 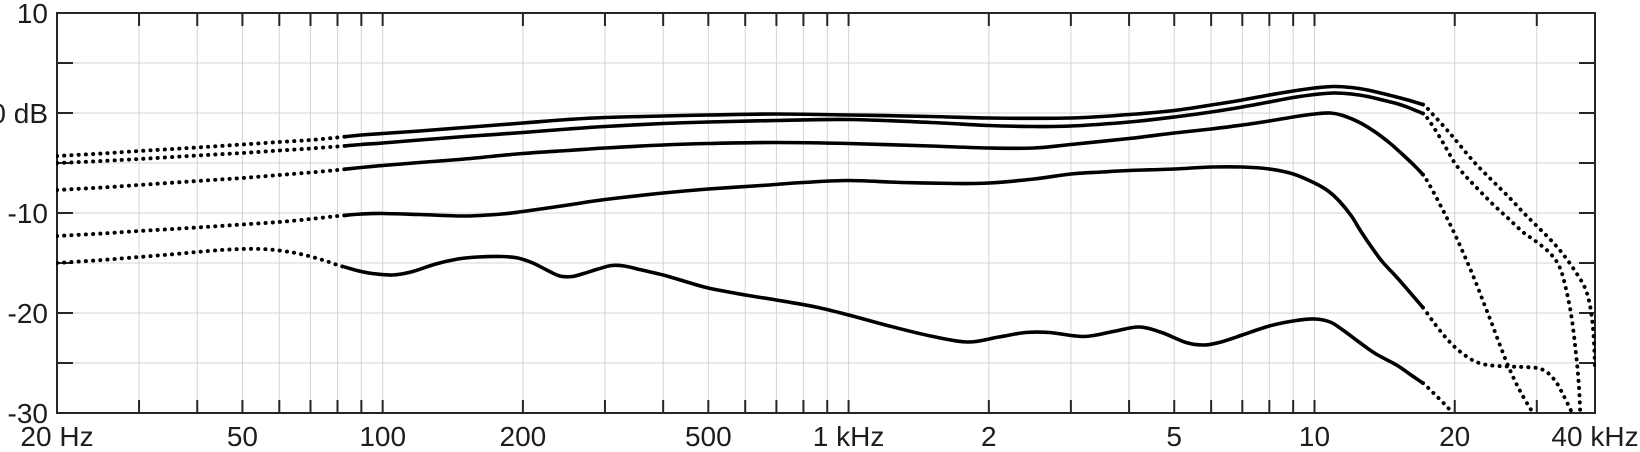 I want to click on x-axis-tick-label: 20 Hz, so click(x=56, y=436).